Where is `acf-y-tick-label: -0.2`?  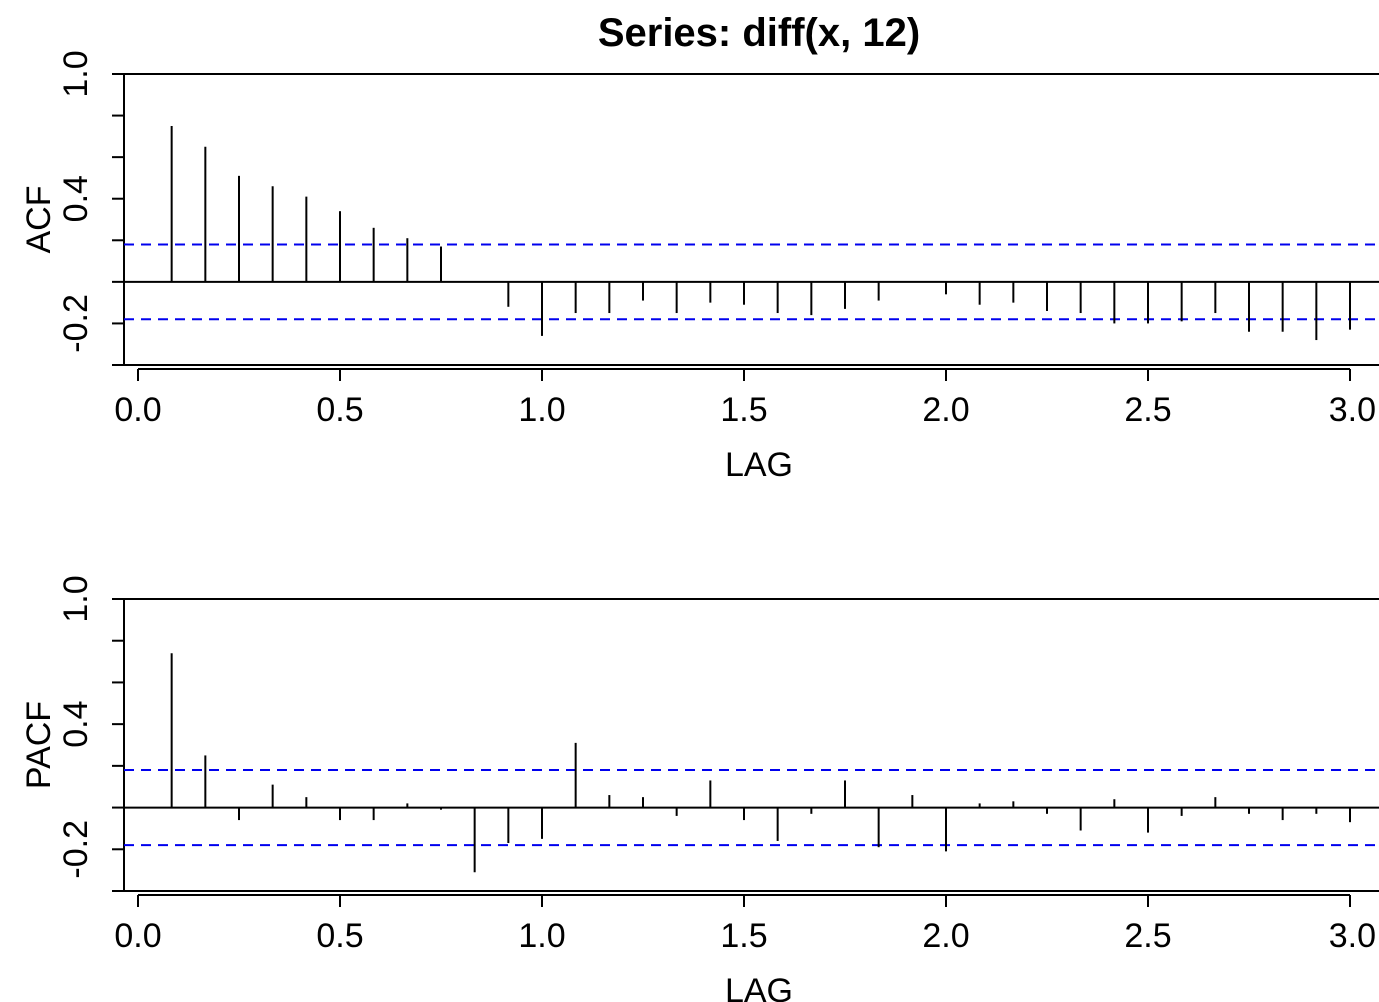 acf-y-tick-label: -0.2 is located at coordinates (76, 323).